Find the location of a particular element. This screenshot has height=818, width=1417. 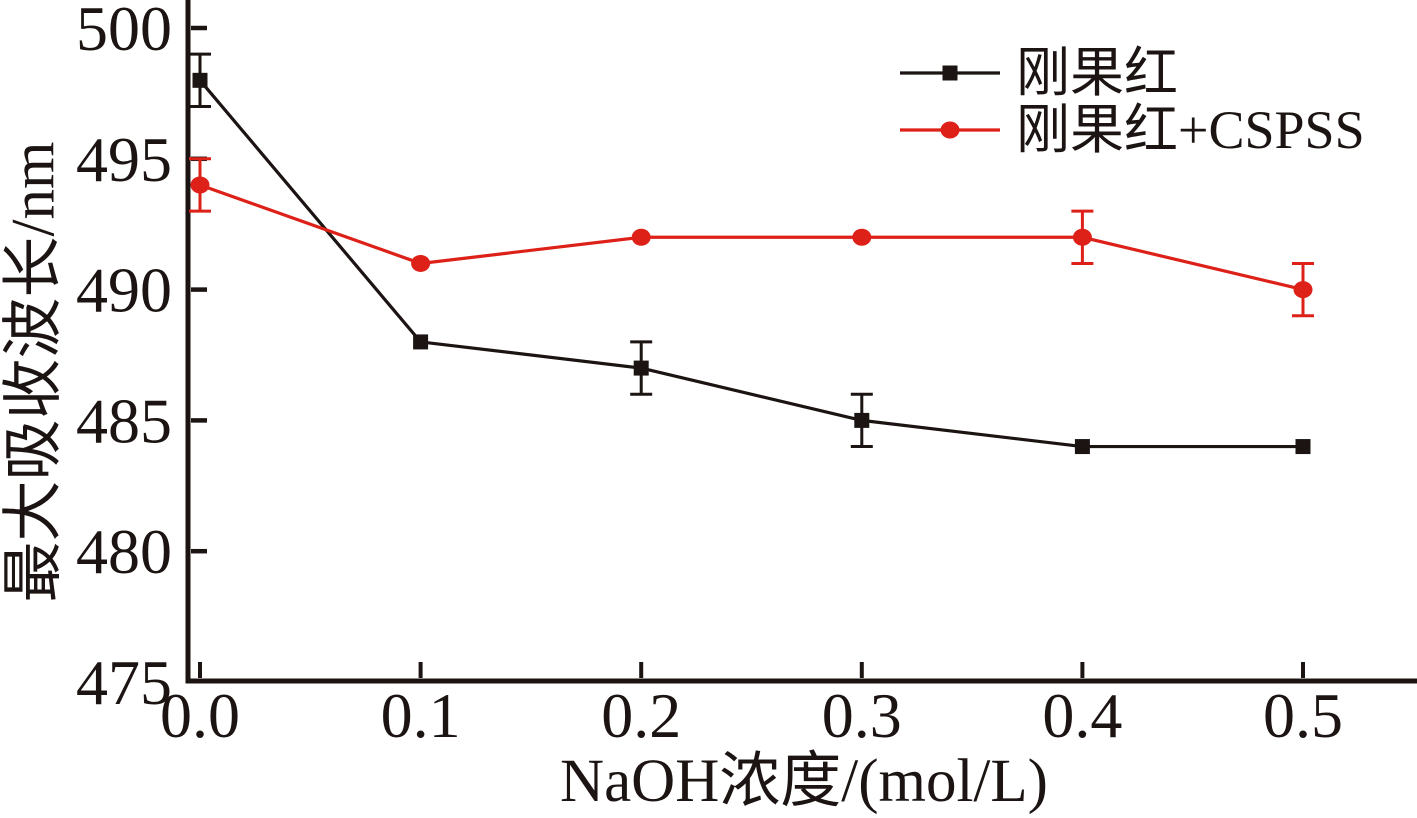

x-tick-label: 0.3 is located at coordinates (862, 715).